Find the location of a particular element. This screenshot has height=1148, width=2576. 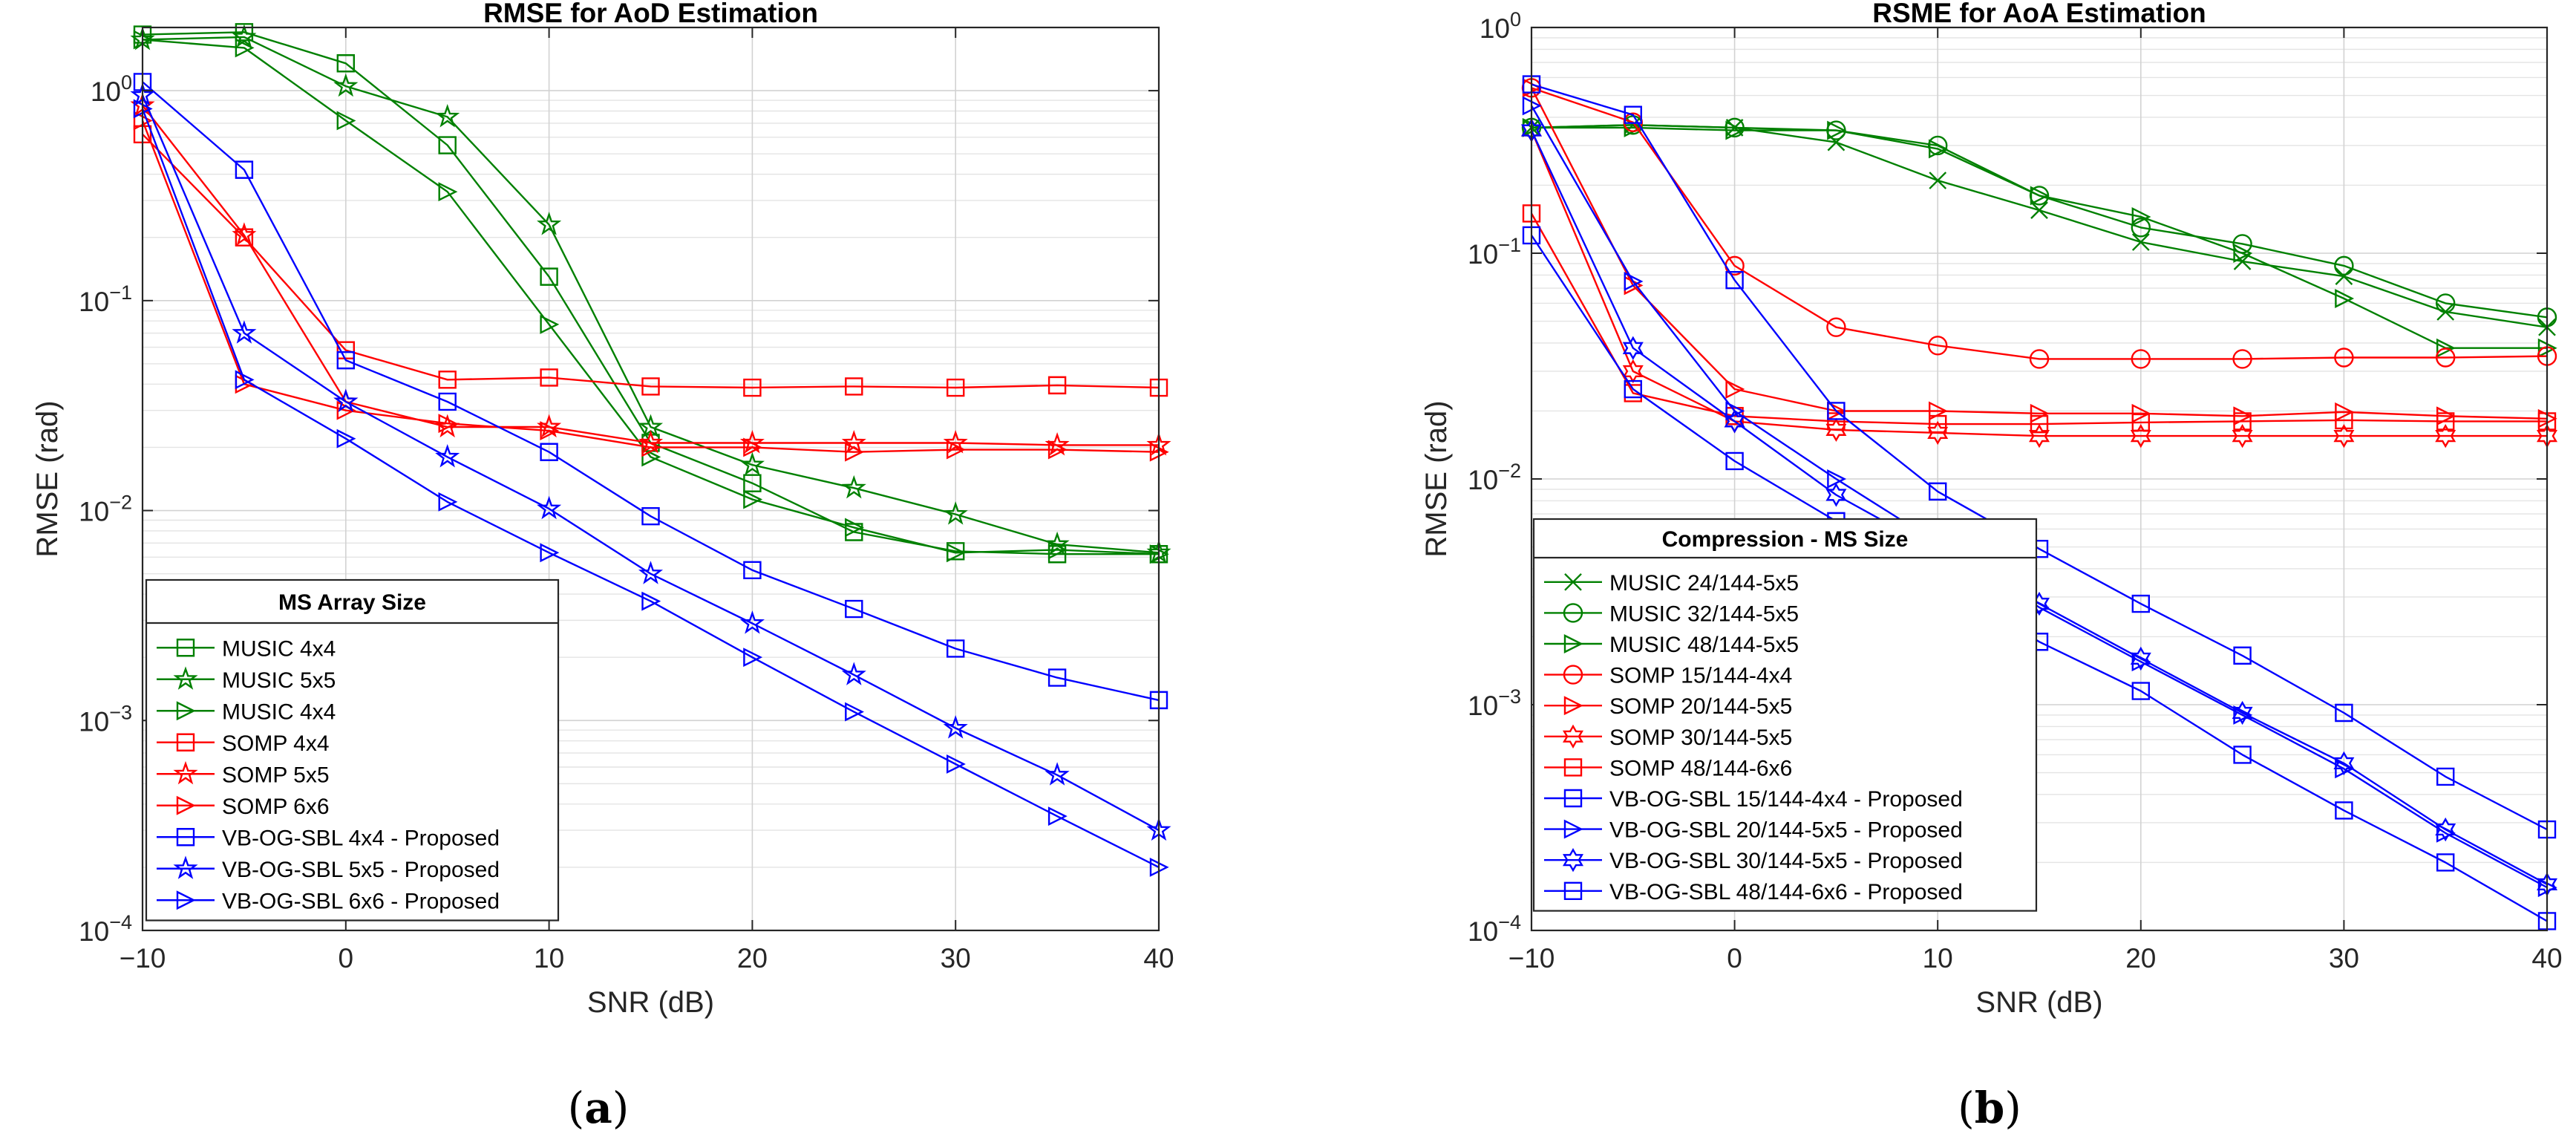

legend-item: SOMP 30/144-5x5 is located at coordinates (1668, 737).